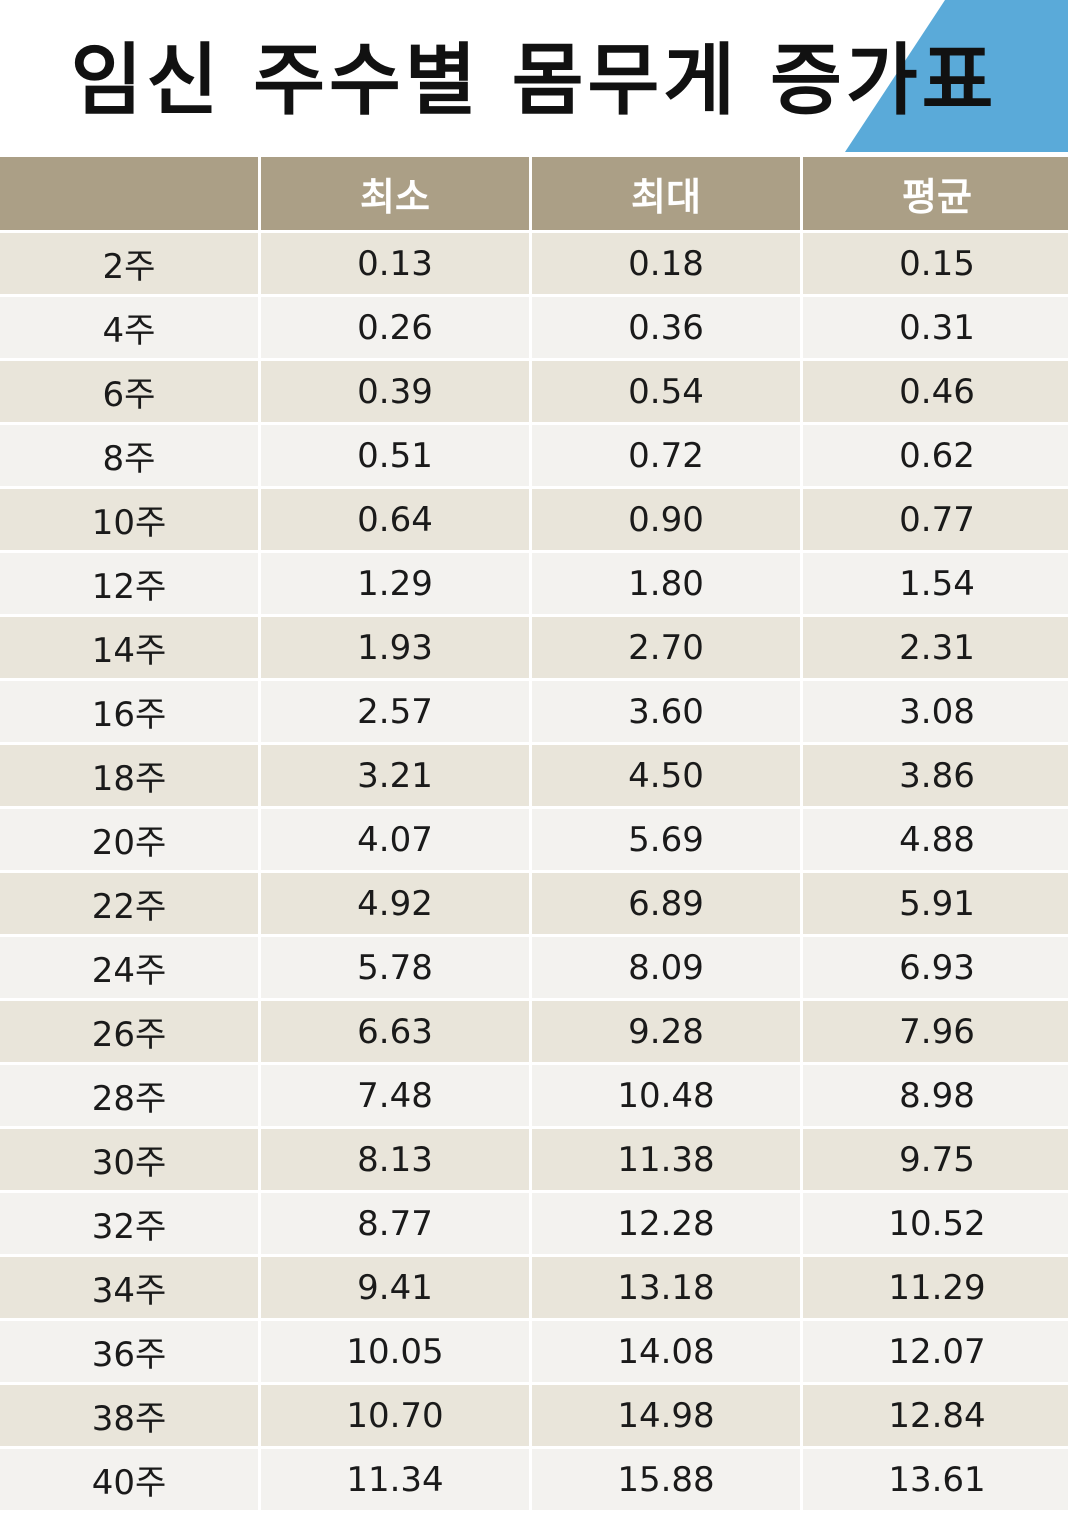  I want to click on weight-cell: 0.36, so click(666, 327).